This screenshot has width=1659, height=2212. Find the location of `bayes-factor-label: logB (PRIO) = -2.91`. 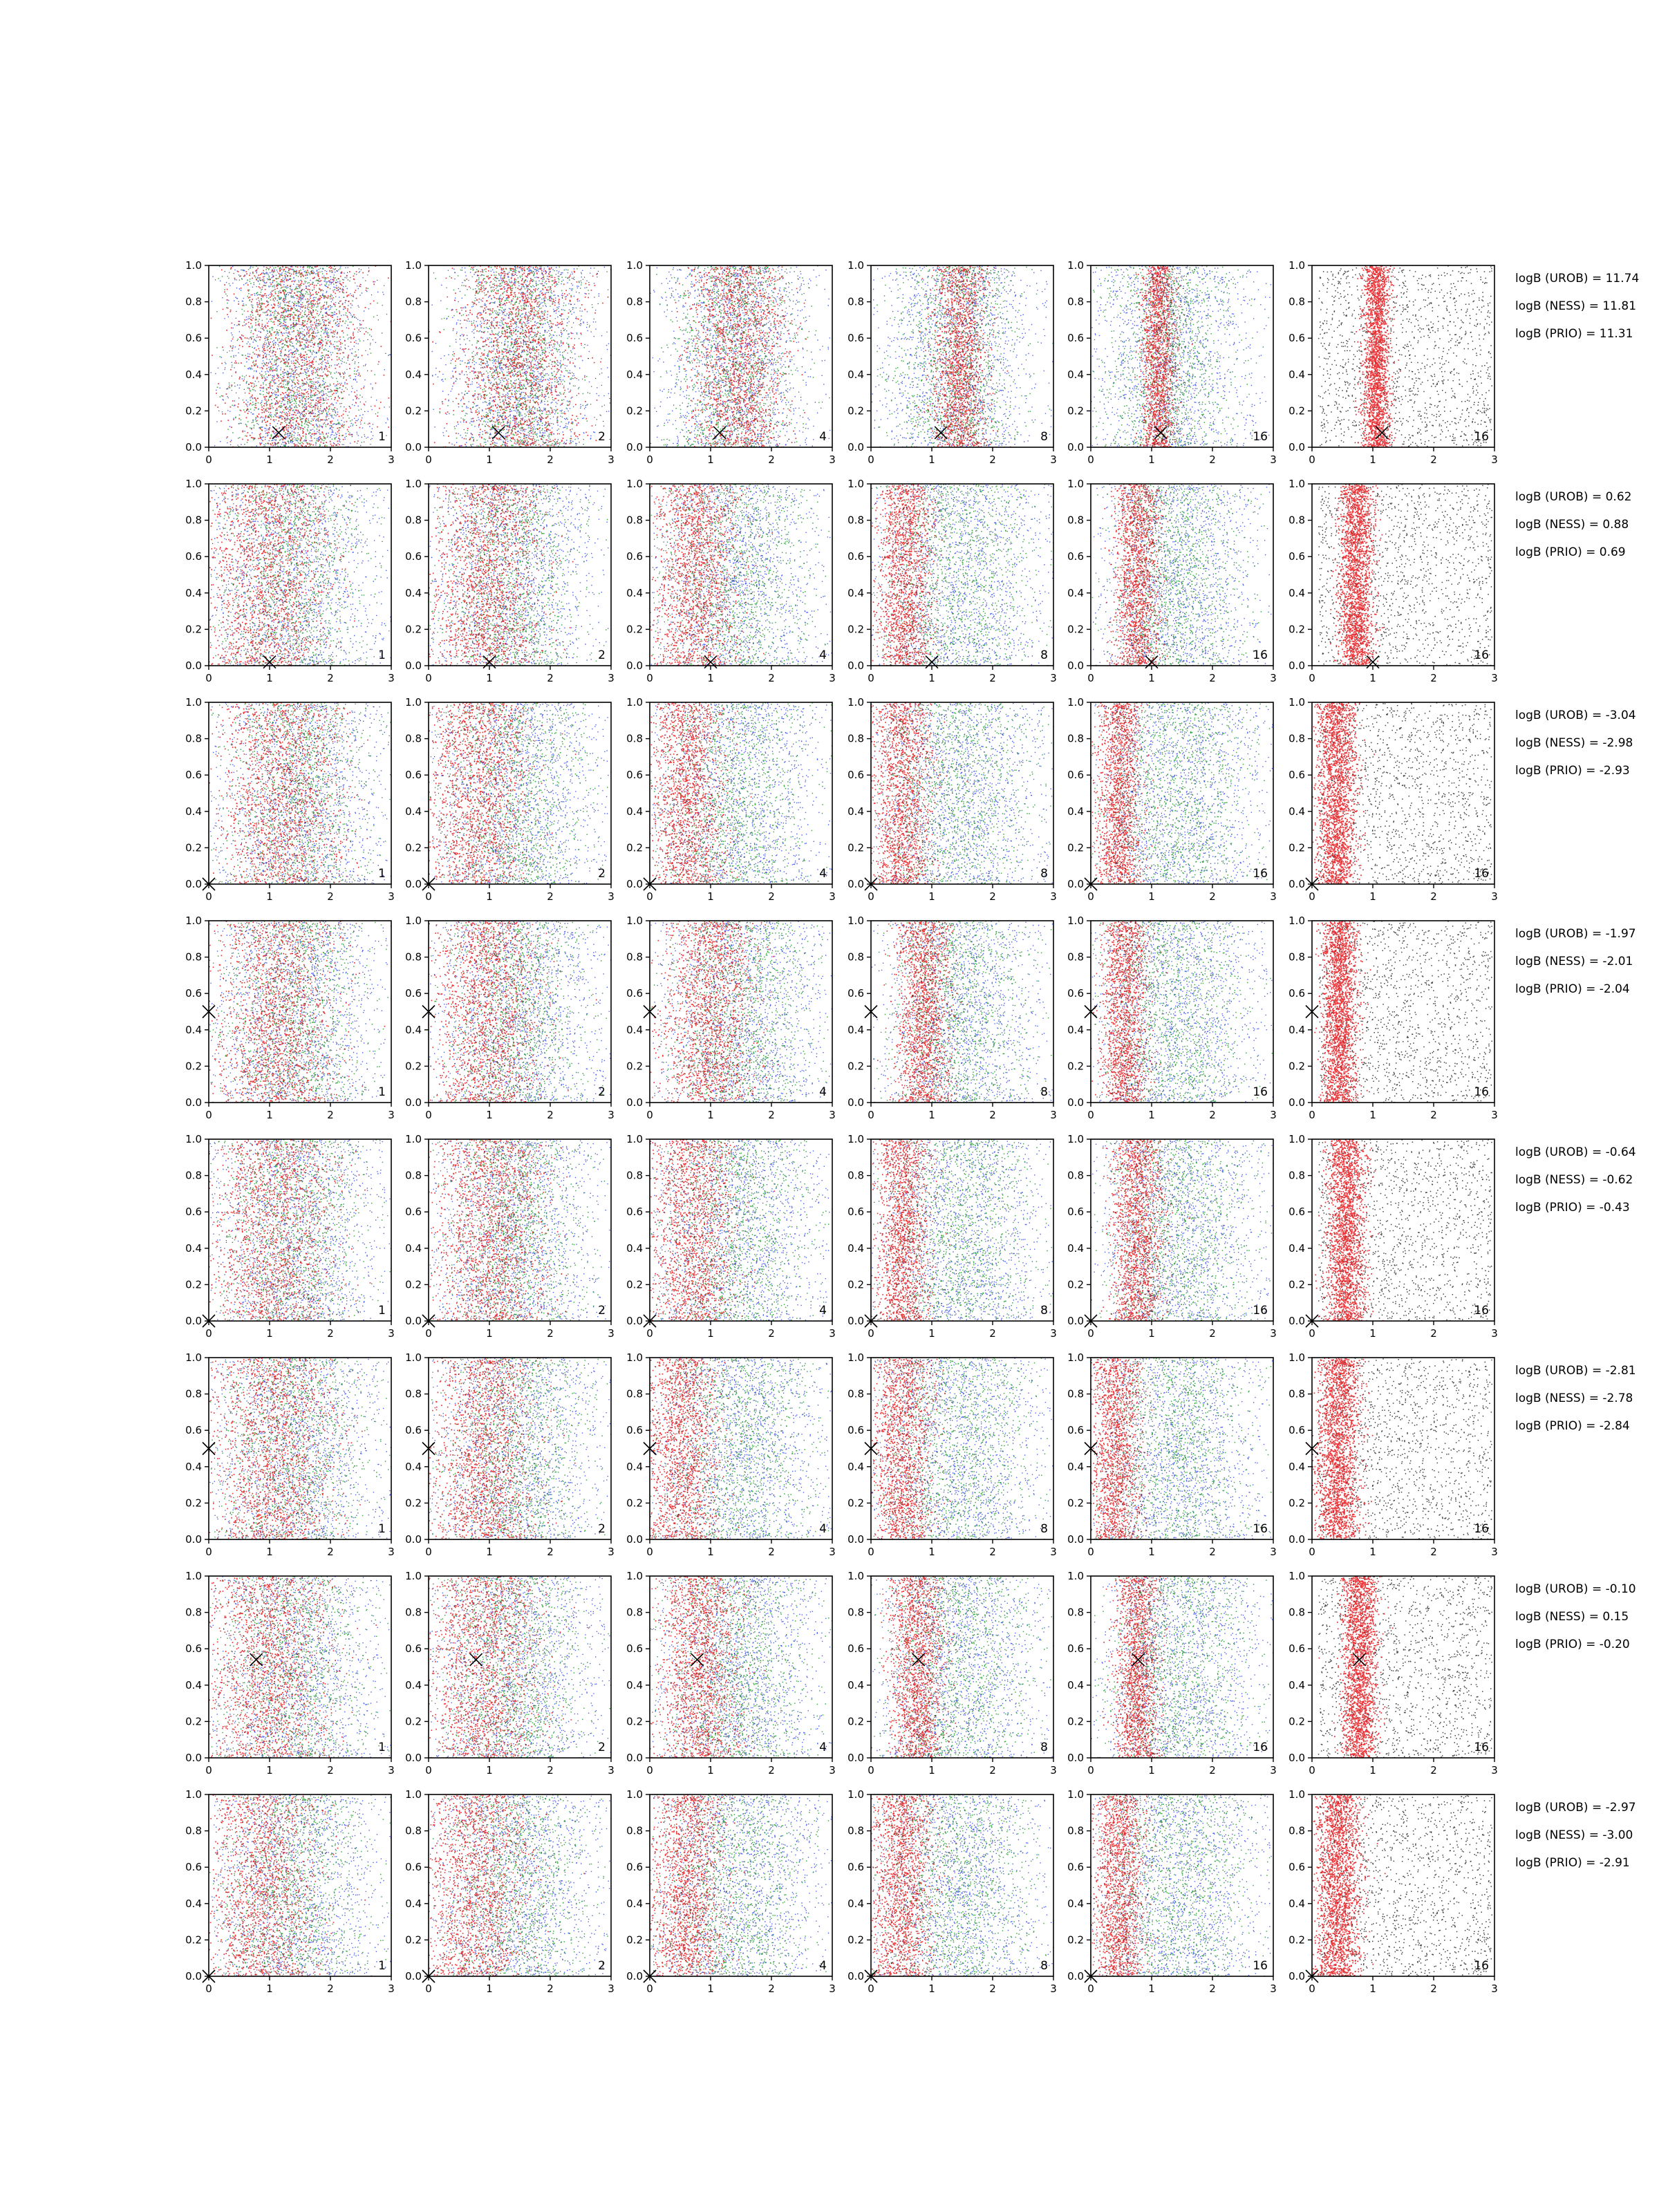

bayes-factor-label: logB (PRIO) = -2.91 is located at coordinates (1572, 1863).